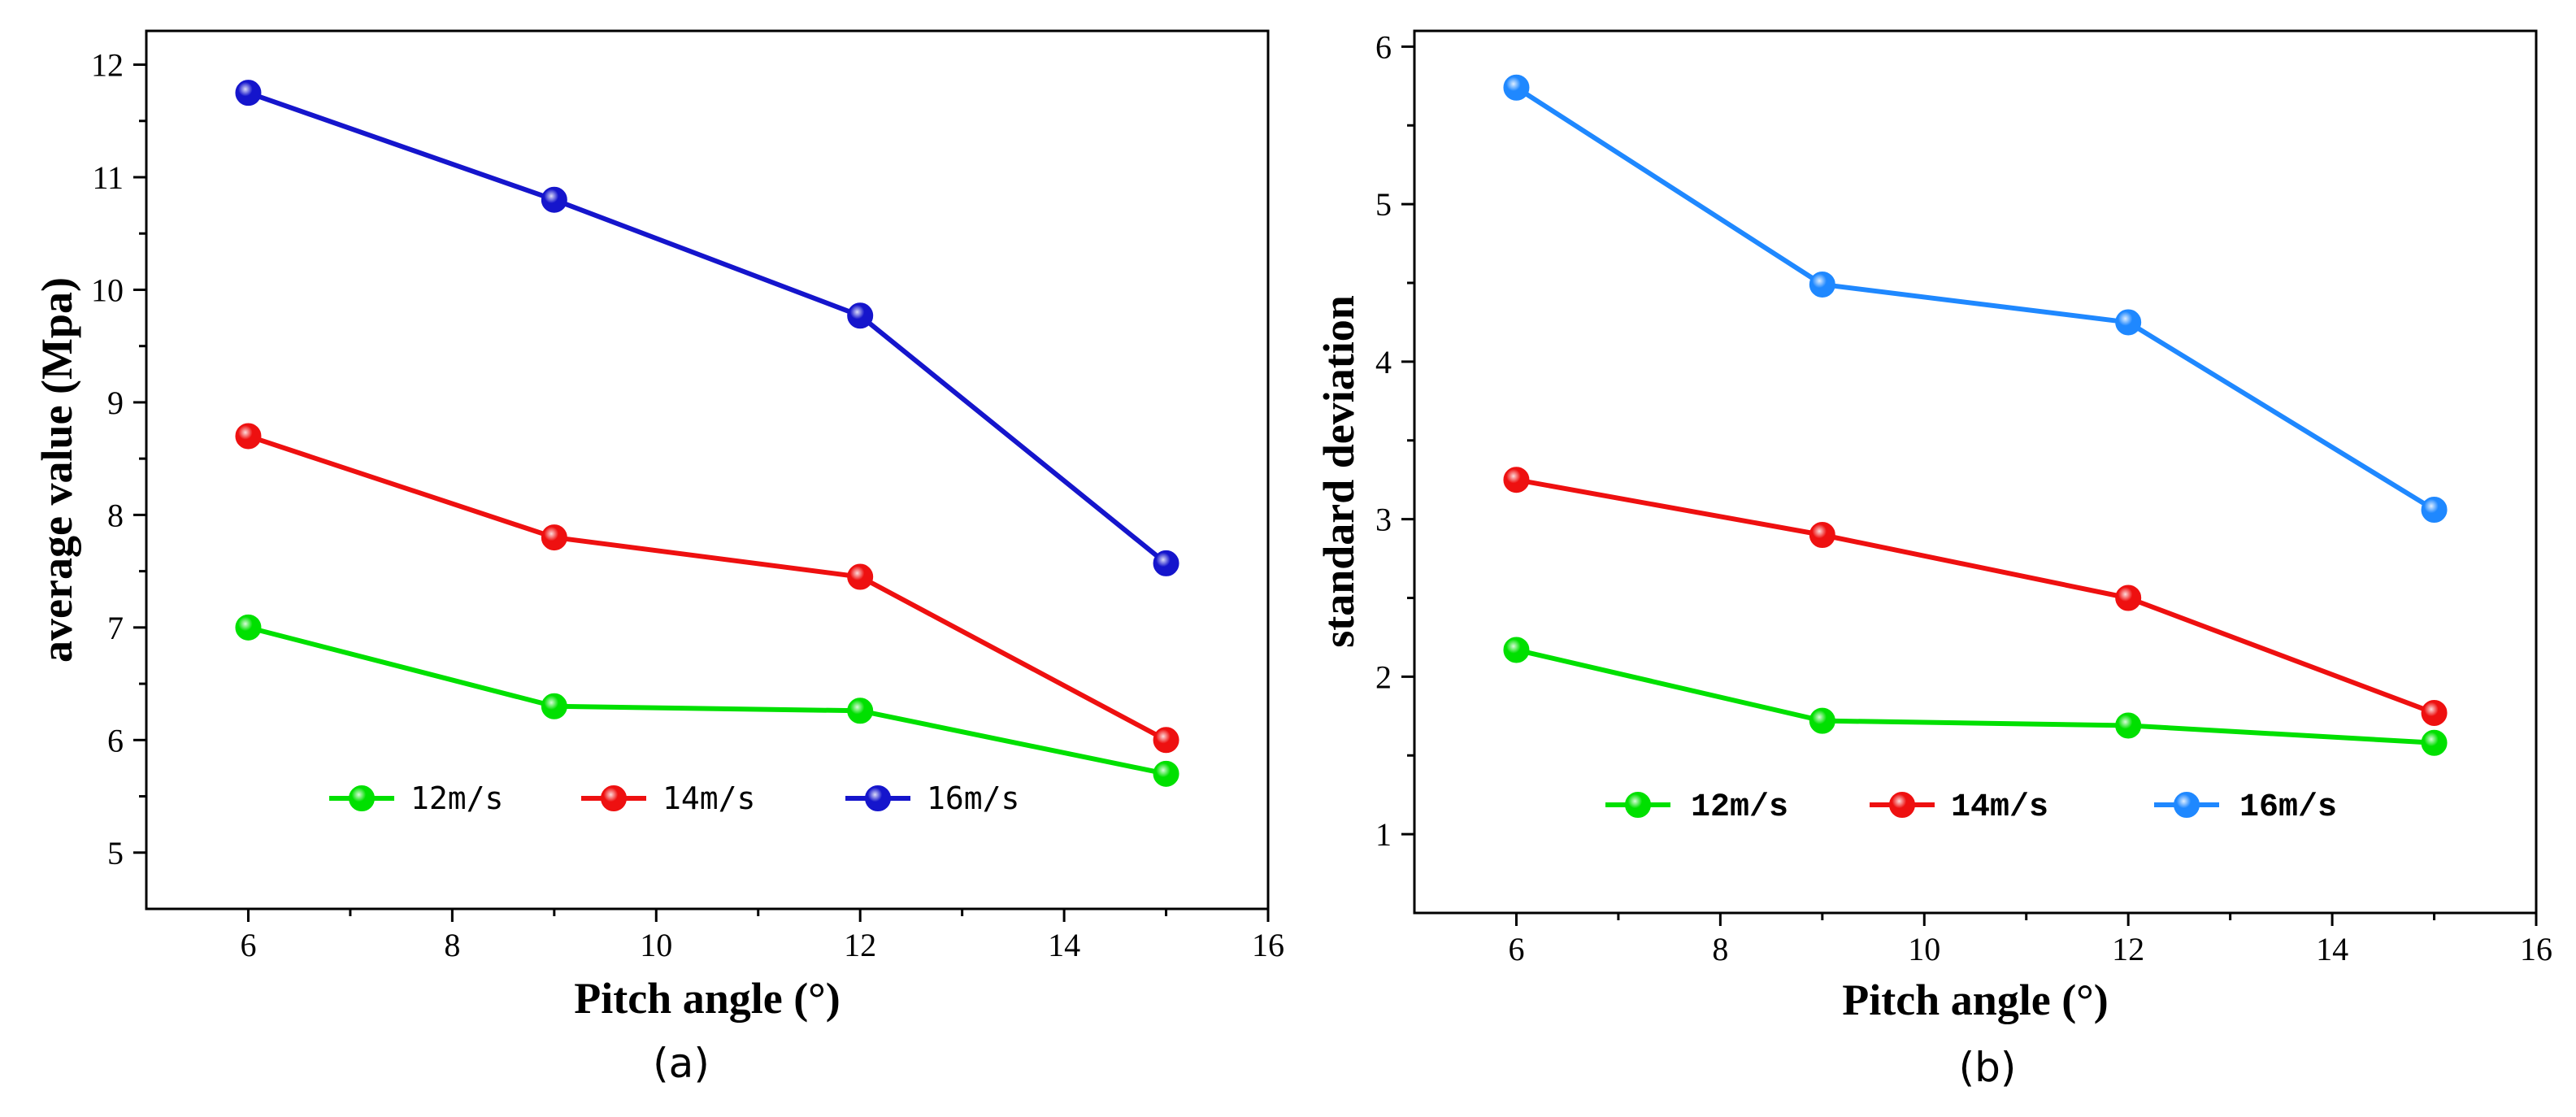 This screenshot has height=1117, width=2576. Describe the element at coordinates (1975, 1000) in the screenshot. I see `x-axis-label-b: Pitch angle (°)` at that location.